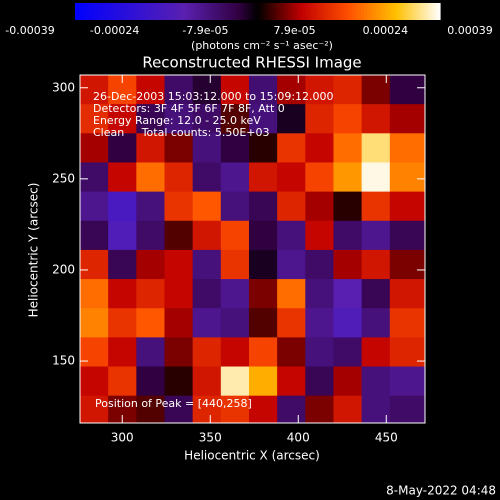 The height and width of the screenshot is (500, 500). I want to click on peak-label: Position of Peak = [440,258], so click(173, 403).